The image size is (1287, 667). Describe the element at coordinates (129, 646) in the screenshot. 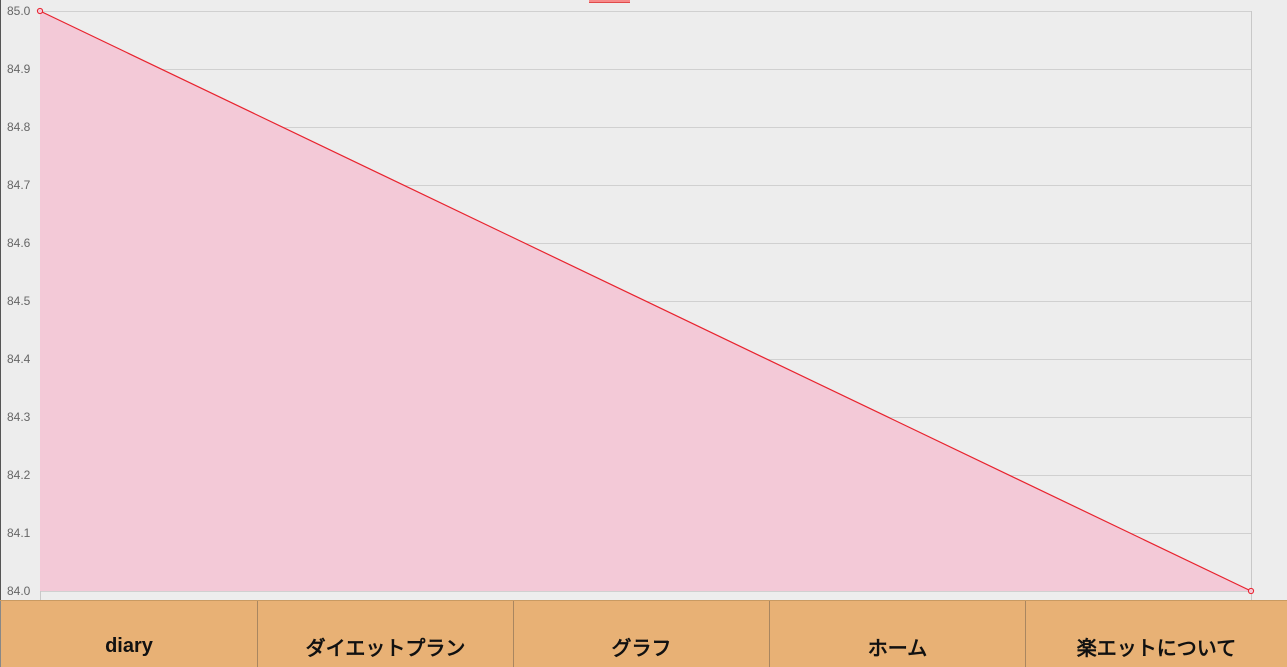

I see `nav-label-diary: diary` at that location.